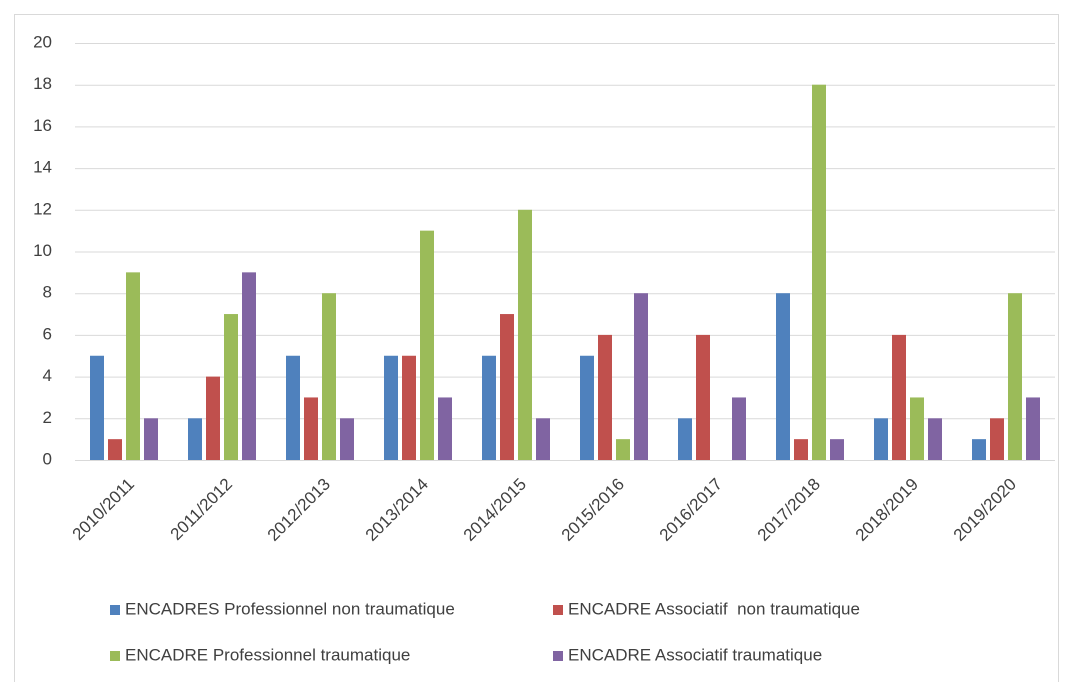 This screenshot has height=682, width=1073. What do you see at coordinates (201, 509) in the screenshot?
I see `x-tick-label: 2011/2012` at bounding box center [201, 509].